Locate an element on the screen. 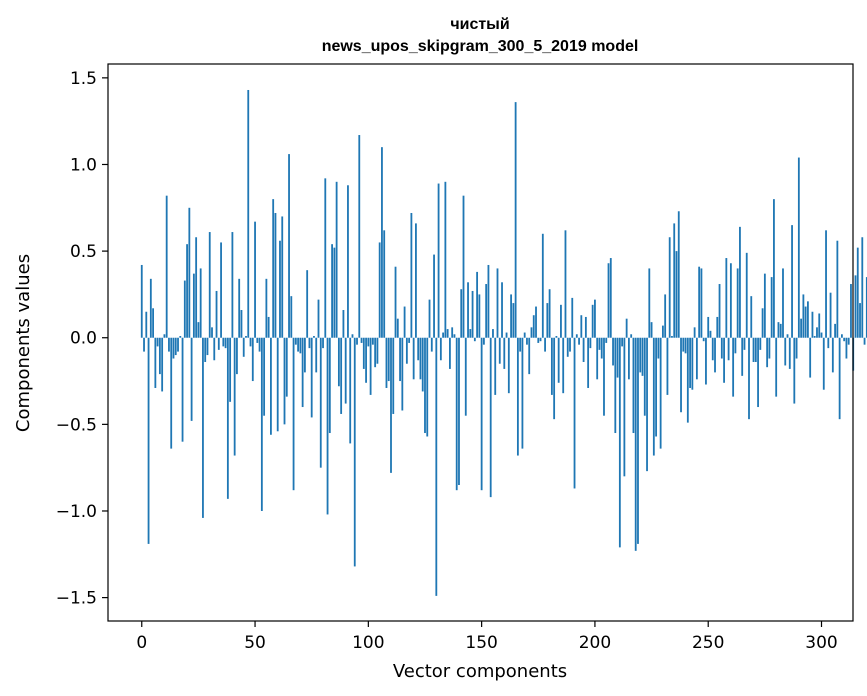  x-tick-label: 0 is located at coordinates (141, 643).